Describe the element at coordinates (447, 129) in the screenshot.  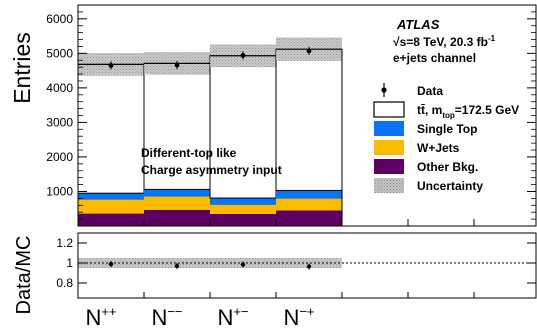
I see `legend-singletop-label: Single Top` at that location.